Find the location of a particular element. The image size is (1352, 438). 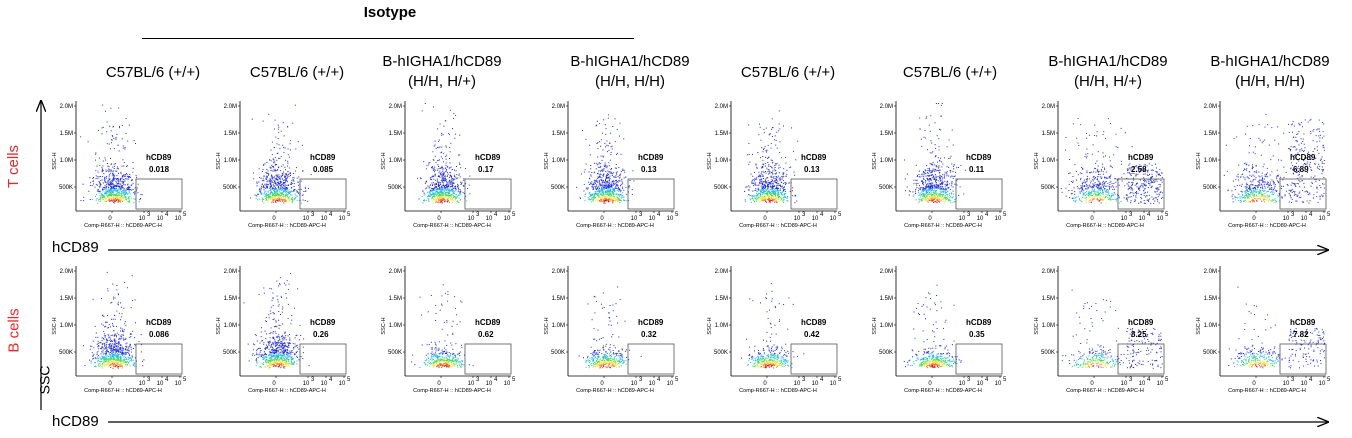

gate-percent: 0.32 is located at coordinates (649, 334).